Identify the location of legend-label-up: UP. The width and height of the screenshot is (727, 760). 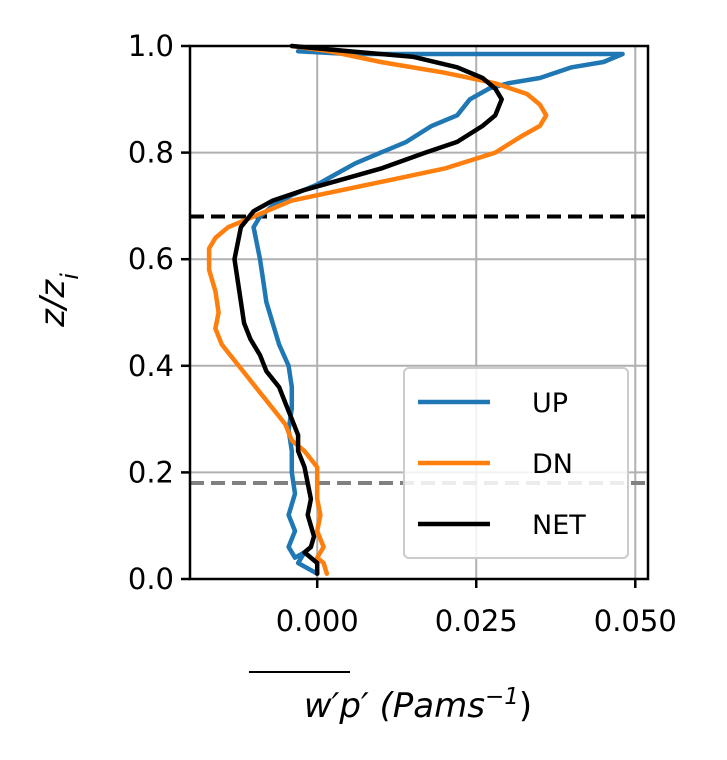
(550, 403).